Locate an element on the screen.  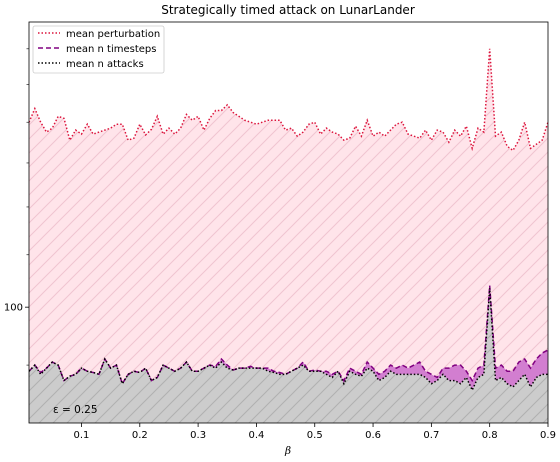
x-tick-label: 0.5 is located at coordinates (315, 435).